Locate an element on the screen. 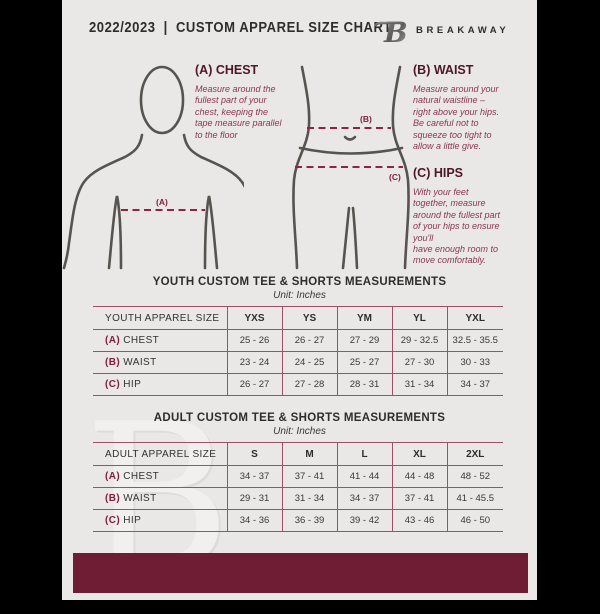 This screenshot has width=600, height=614. chest-heading: (A) CHEST is located at coordinates (227, 70).